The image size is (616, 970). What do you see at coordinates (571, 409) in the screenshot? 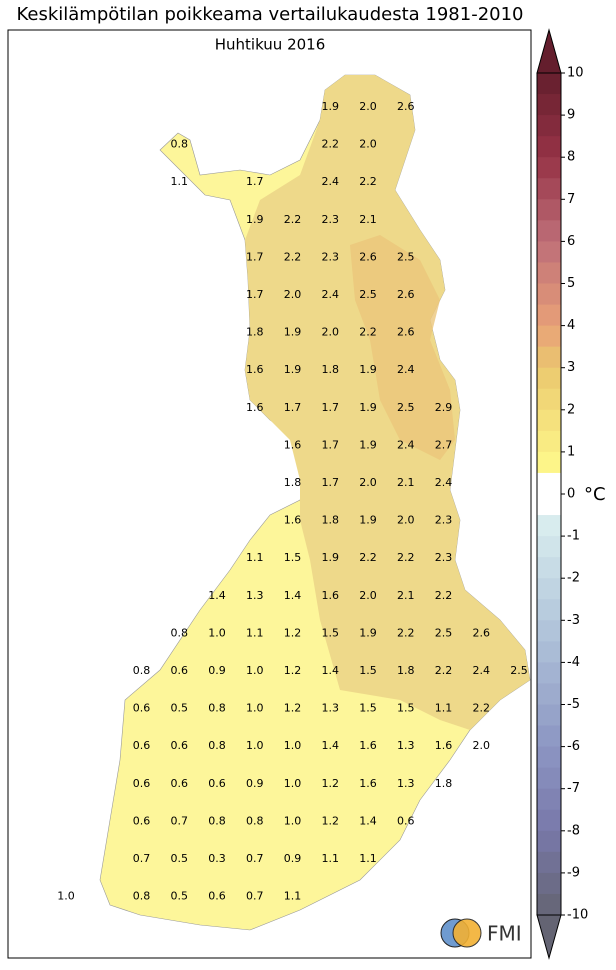
I see `colorbar-tick-label: 2` at bounding box center [571, 409].